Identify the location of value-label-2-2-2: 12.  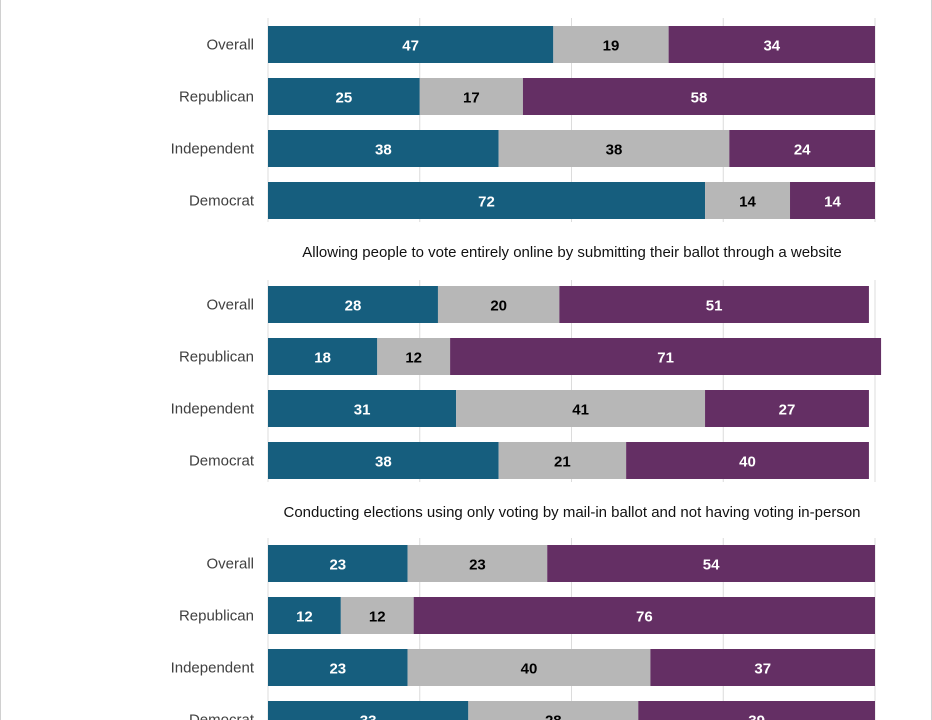
(413, 358).